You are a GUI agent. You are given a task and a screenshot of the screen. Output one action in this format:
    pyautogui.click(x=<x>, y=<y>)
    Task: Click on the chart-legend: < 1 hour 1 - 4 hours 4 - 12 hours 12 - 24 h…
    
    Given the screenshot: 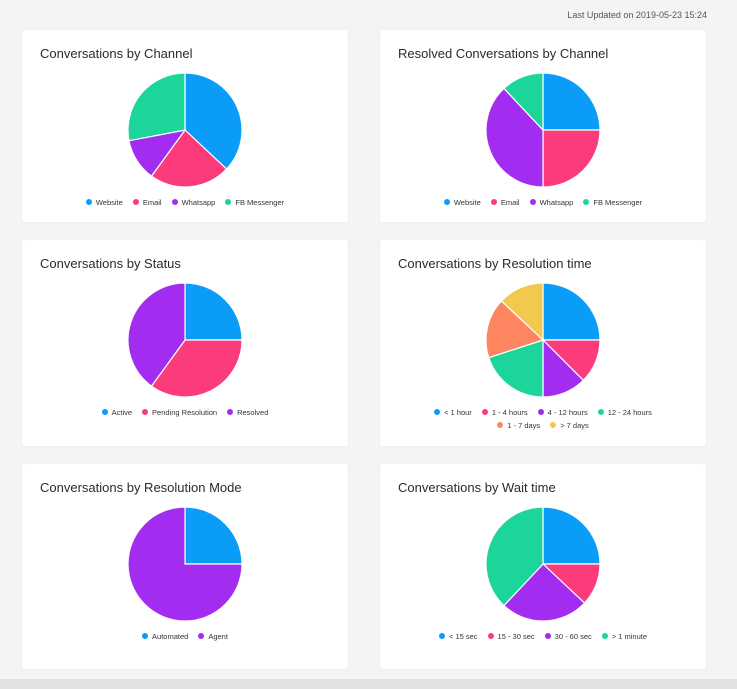 What is the action you would take?
    pyautogui.click(x=543, y=419)
    